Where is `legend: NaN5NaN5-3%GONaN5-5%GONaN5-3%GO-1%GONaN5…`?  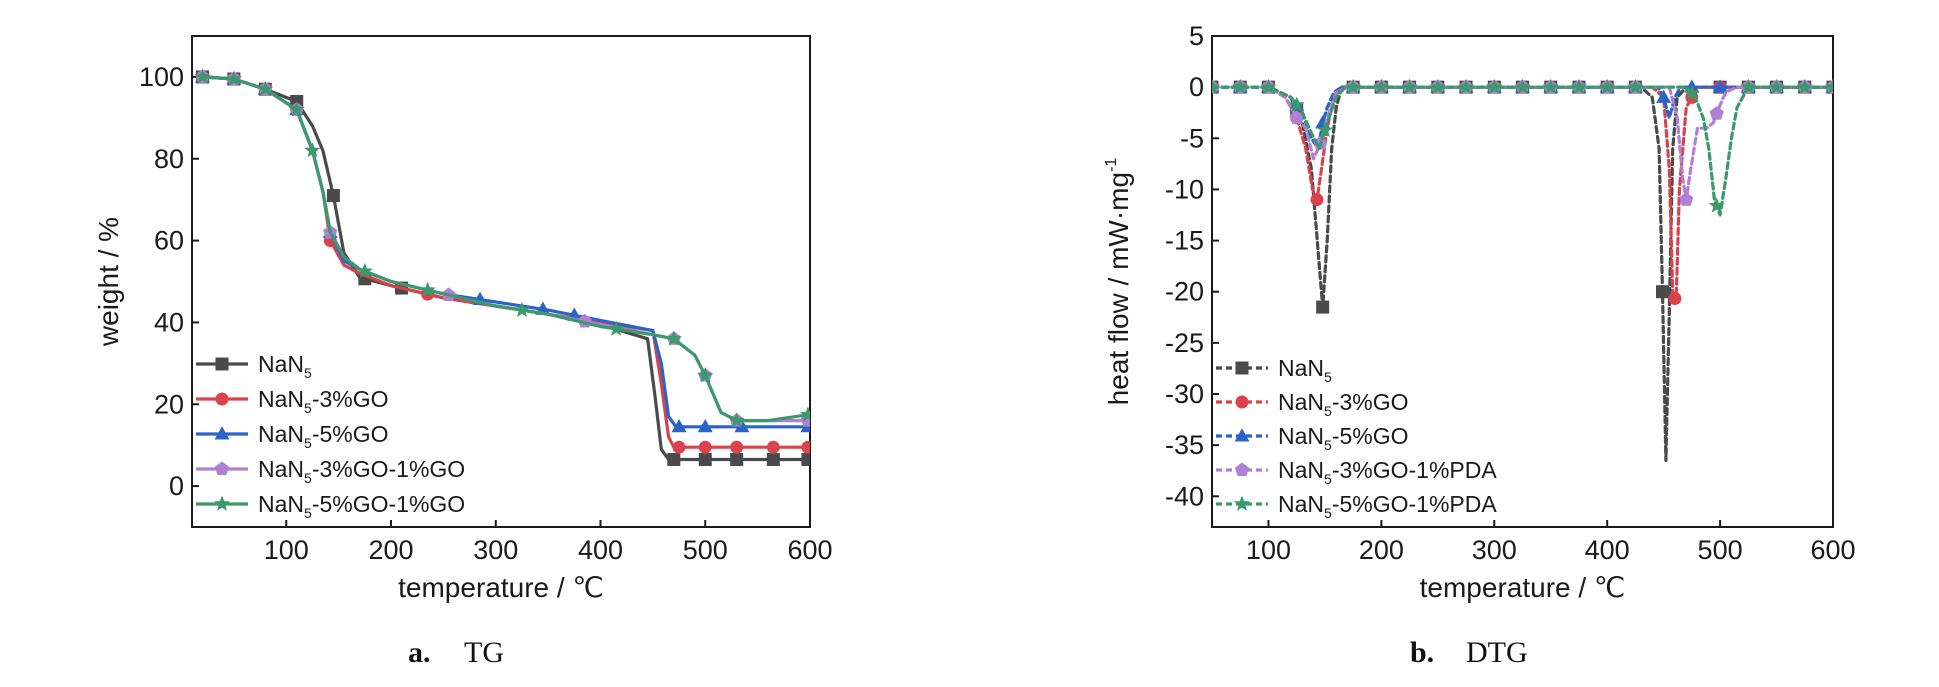
legend: NaN5NaN5-3%GONaN5-5%GONaN5-3%GO-1%GONaN5… is located at coordinates (330, 436).